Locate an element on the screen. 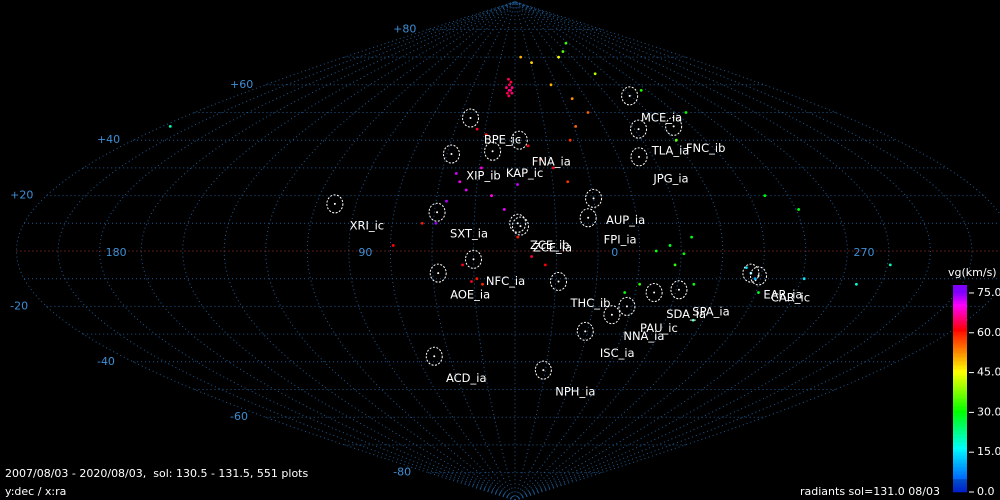 The height and width of the screenshot is (500, 1000). colorbar-label: 60.0 is located at coordinates (988, 332).